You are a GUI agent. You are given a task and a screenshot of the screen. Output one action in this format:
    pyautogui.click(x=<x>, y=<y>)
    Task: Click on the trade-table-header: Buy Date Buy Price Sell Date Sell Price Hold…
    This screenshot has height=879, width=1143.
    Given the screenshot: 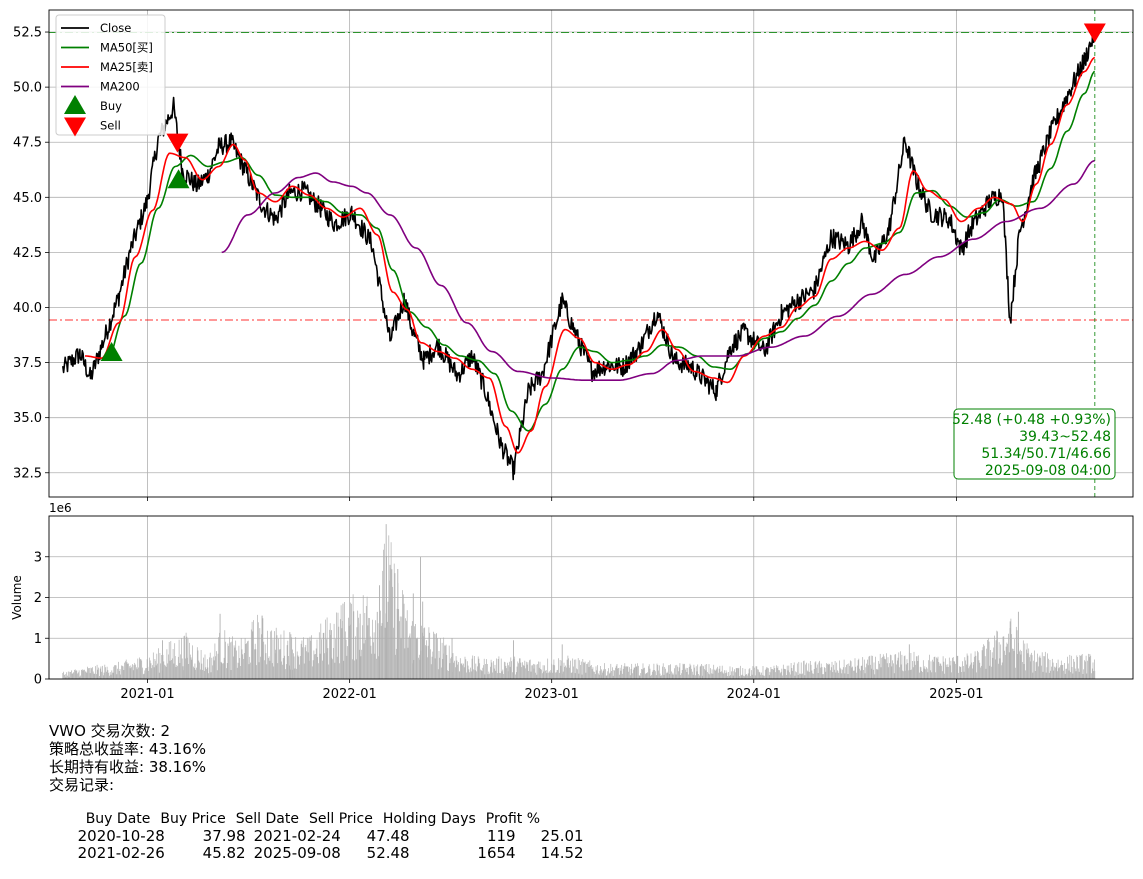 What is the action you would take?
    pyautogui.click(x=399, y=810)
    